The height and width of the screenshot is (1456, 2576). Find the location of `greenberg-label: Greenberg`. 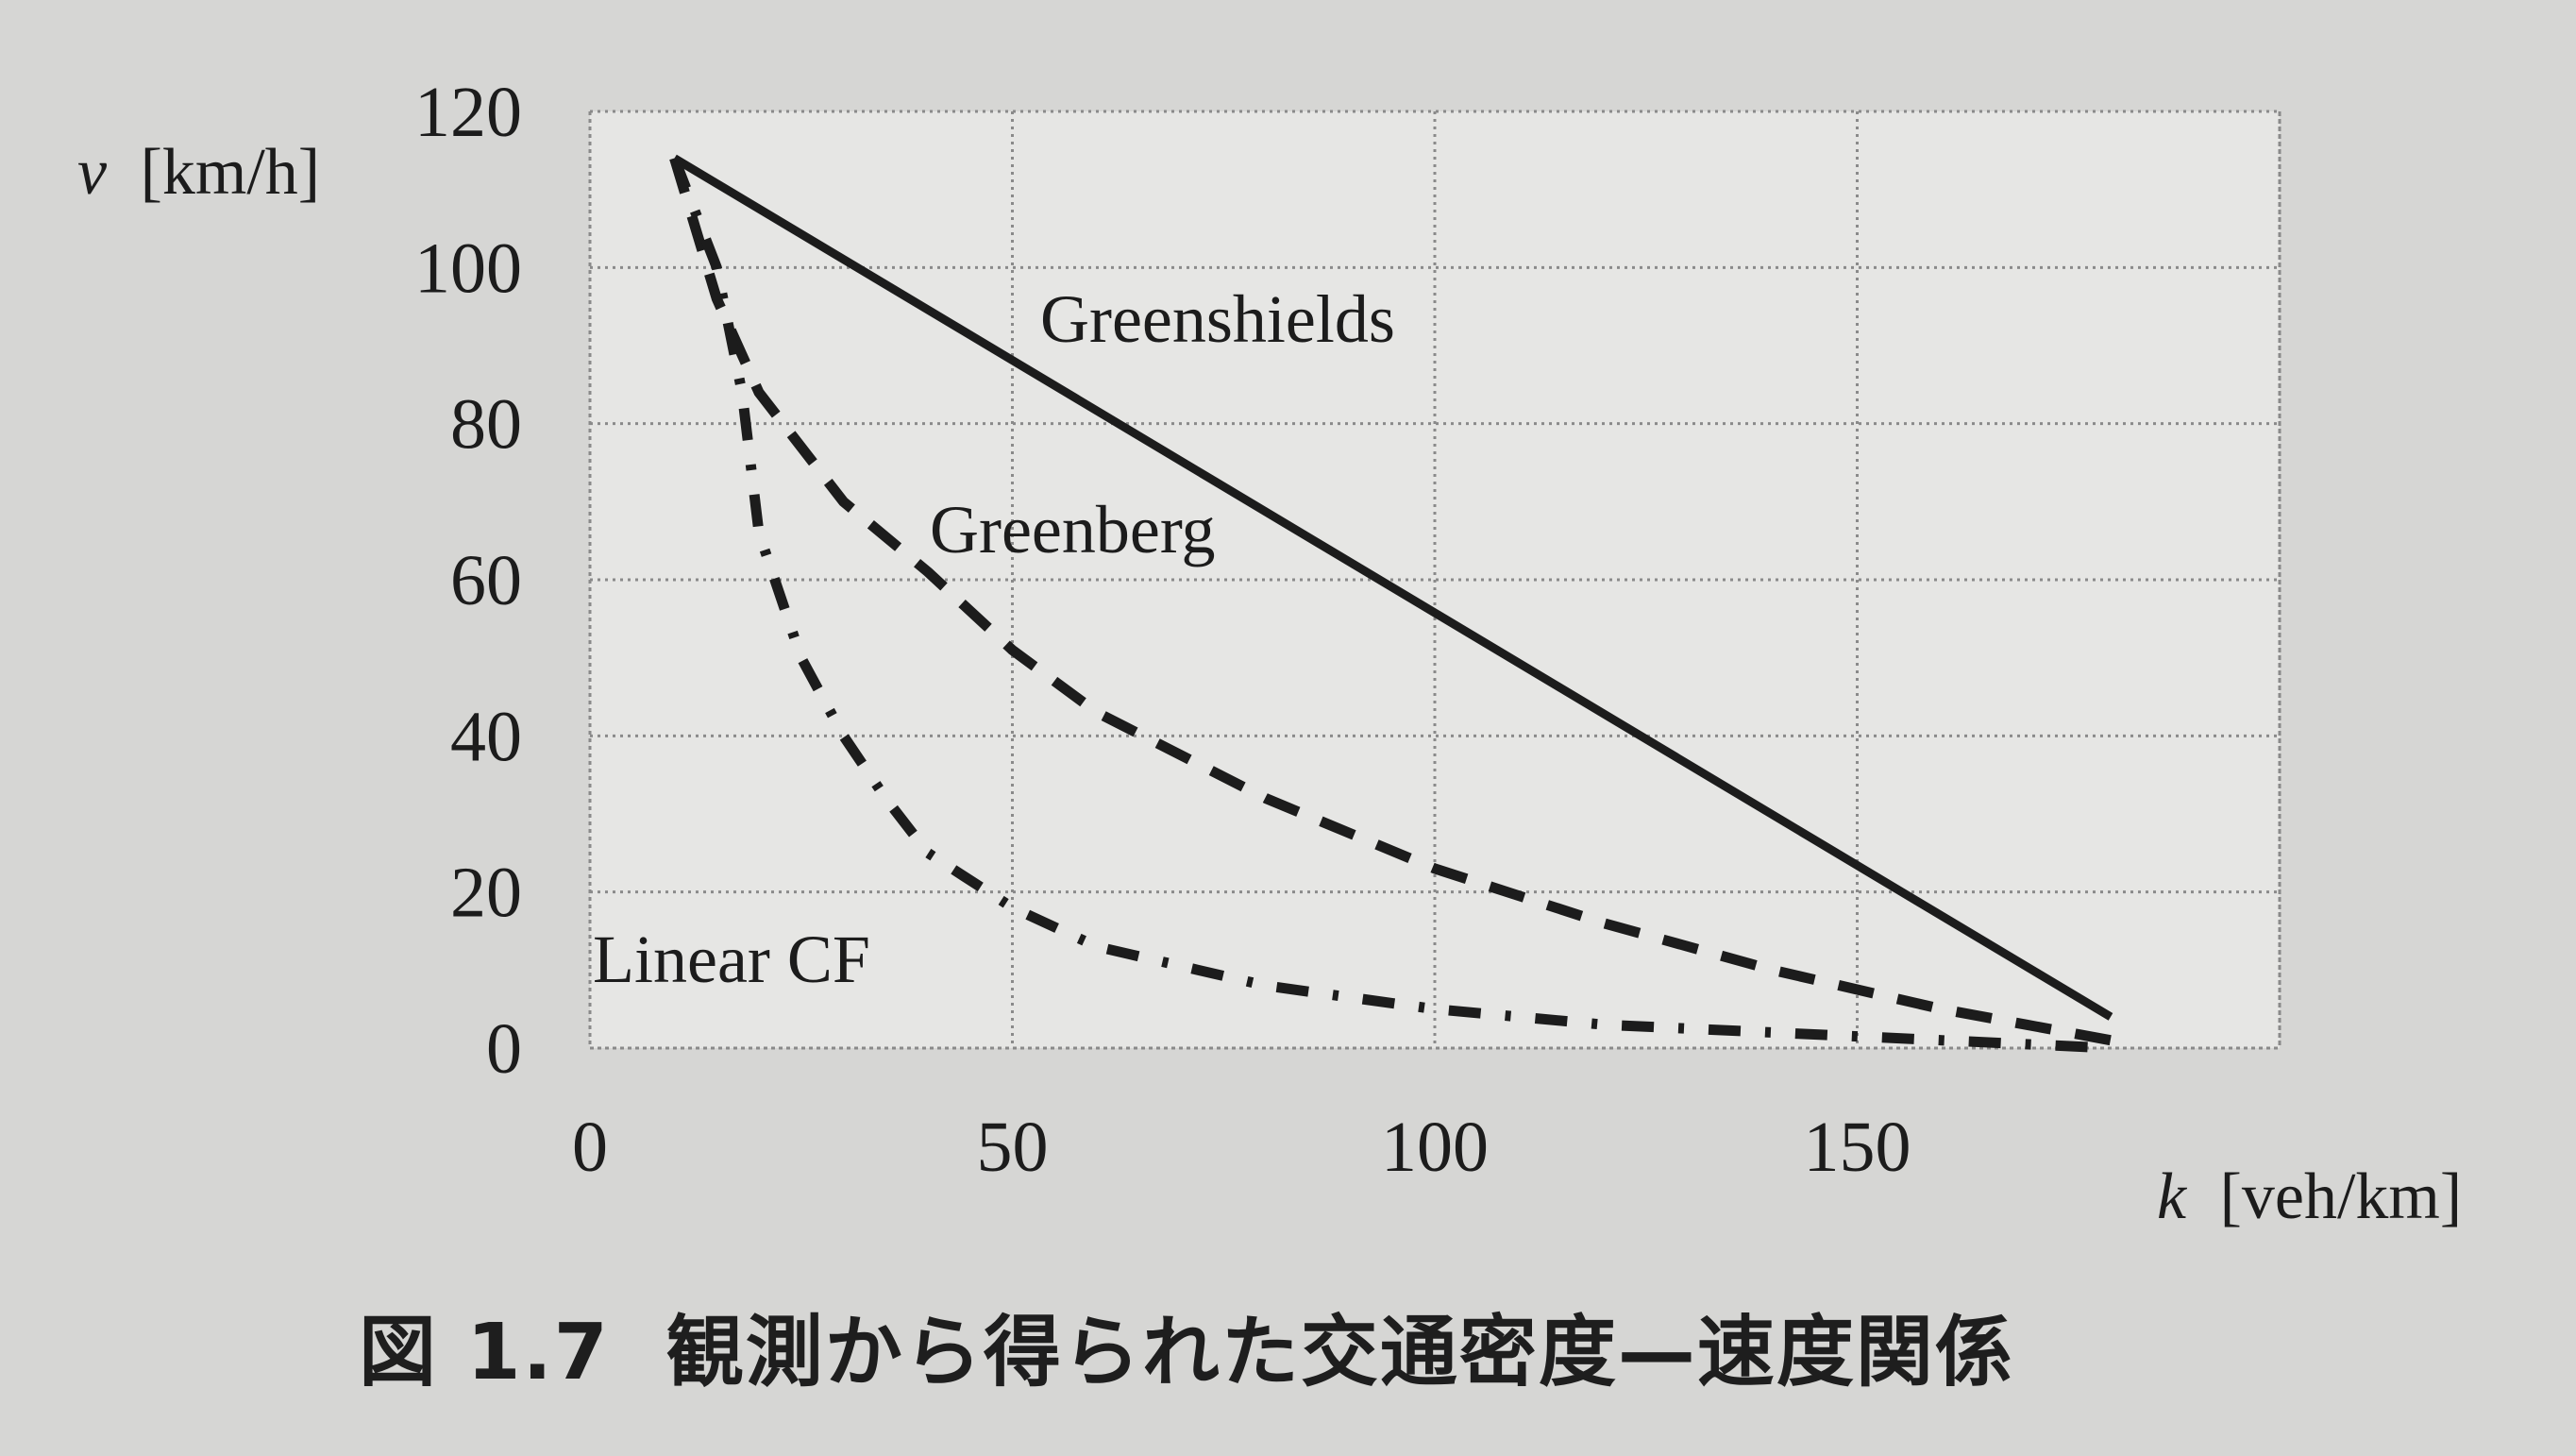

greenberg-label: Greenberg is located at coordinates (1073, 529).